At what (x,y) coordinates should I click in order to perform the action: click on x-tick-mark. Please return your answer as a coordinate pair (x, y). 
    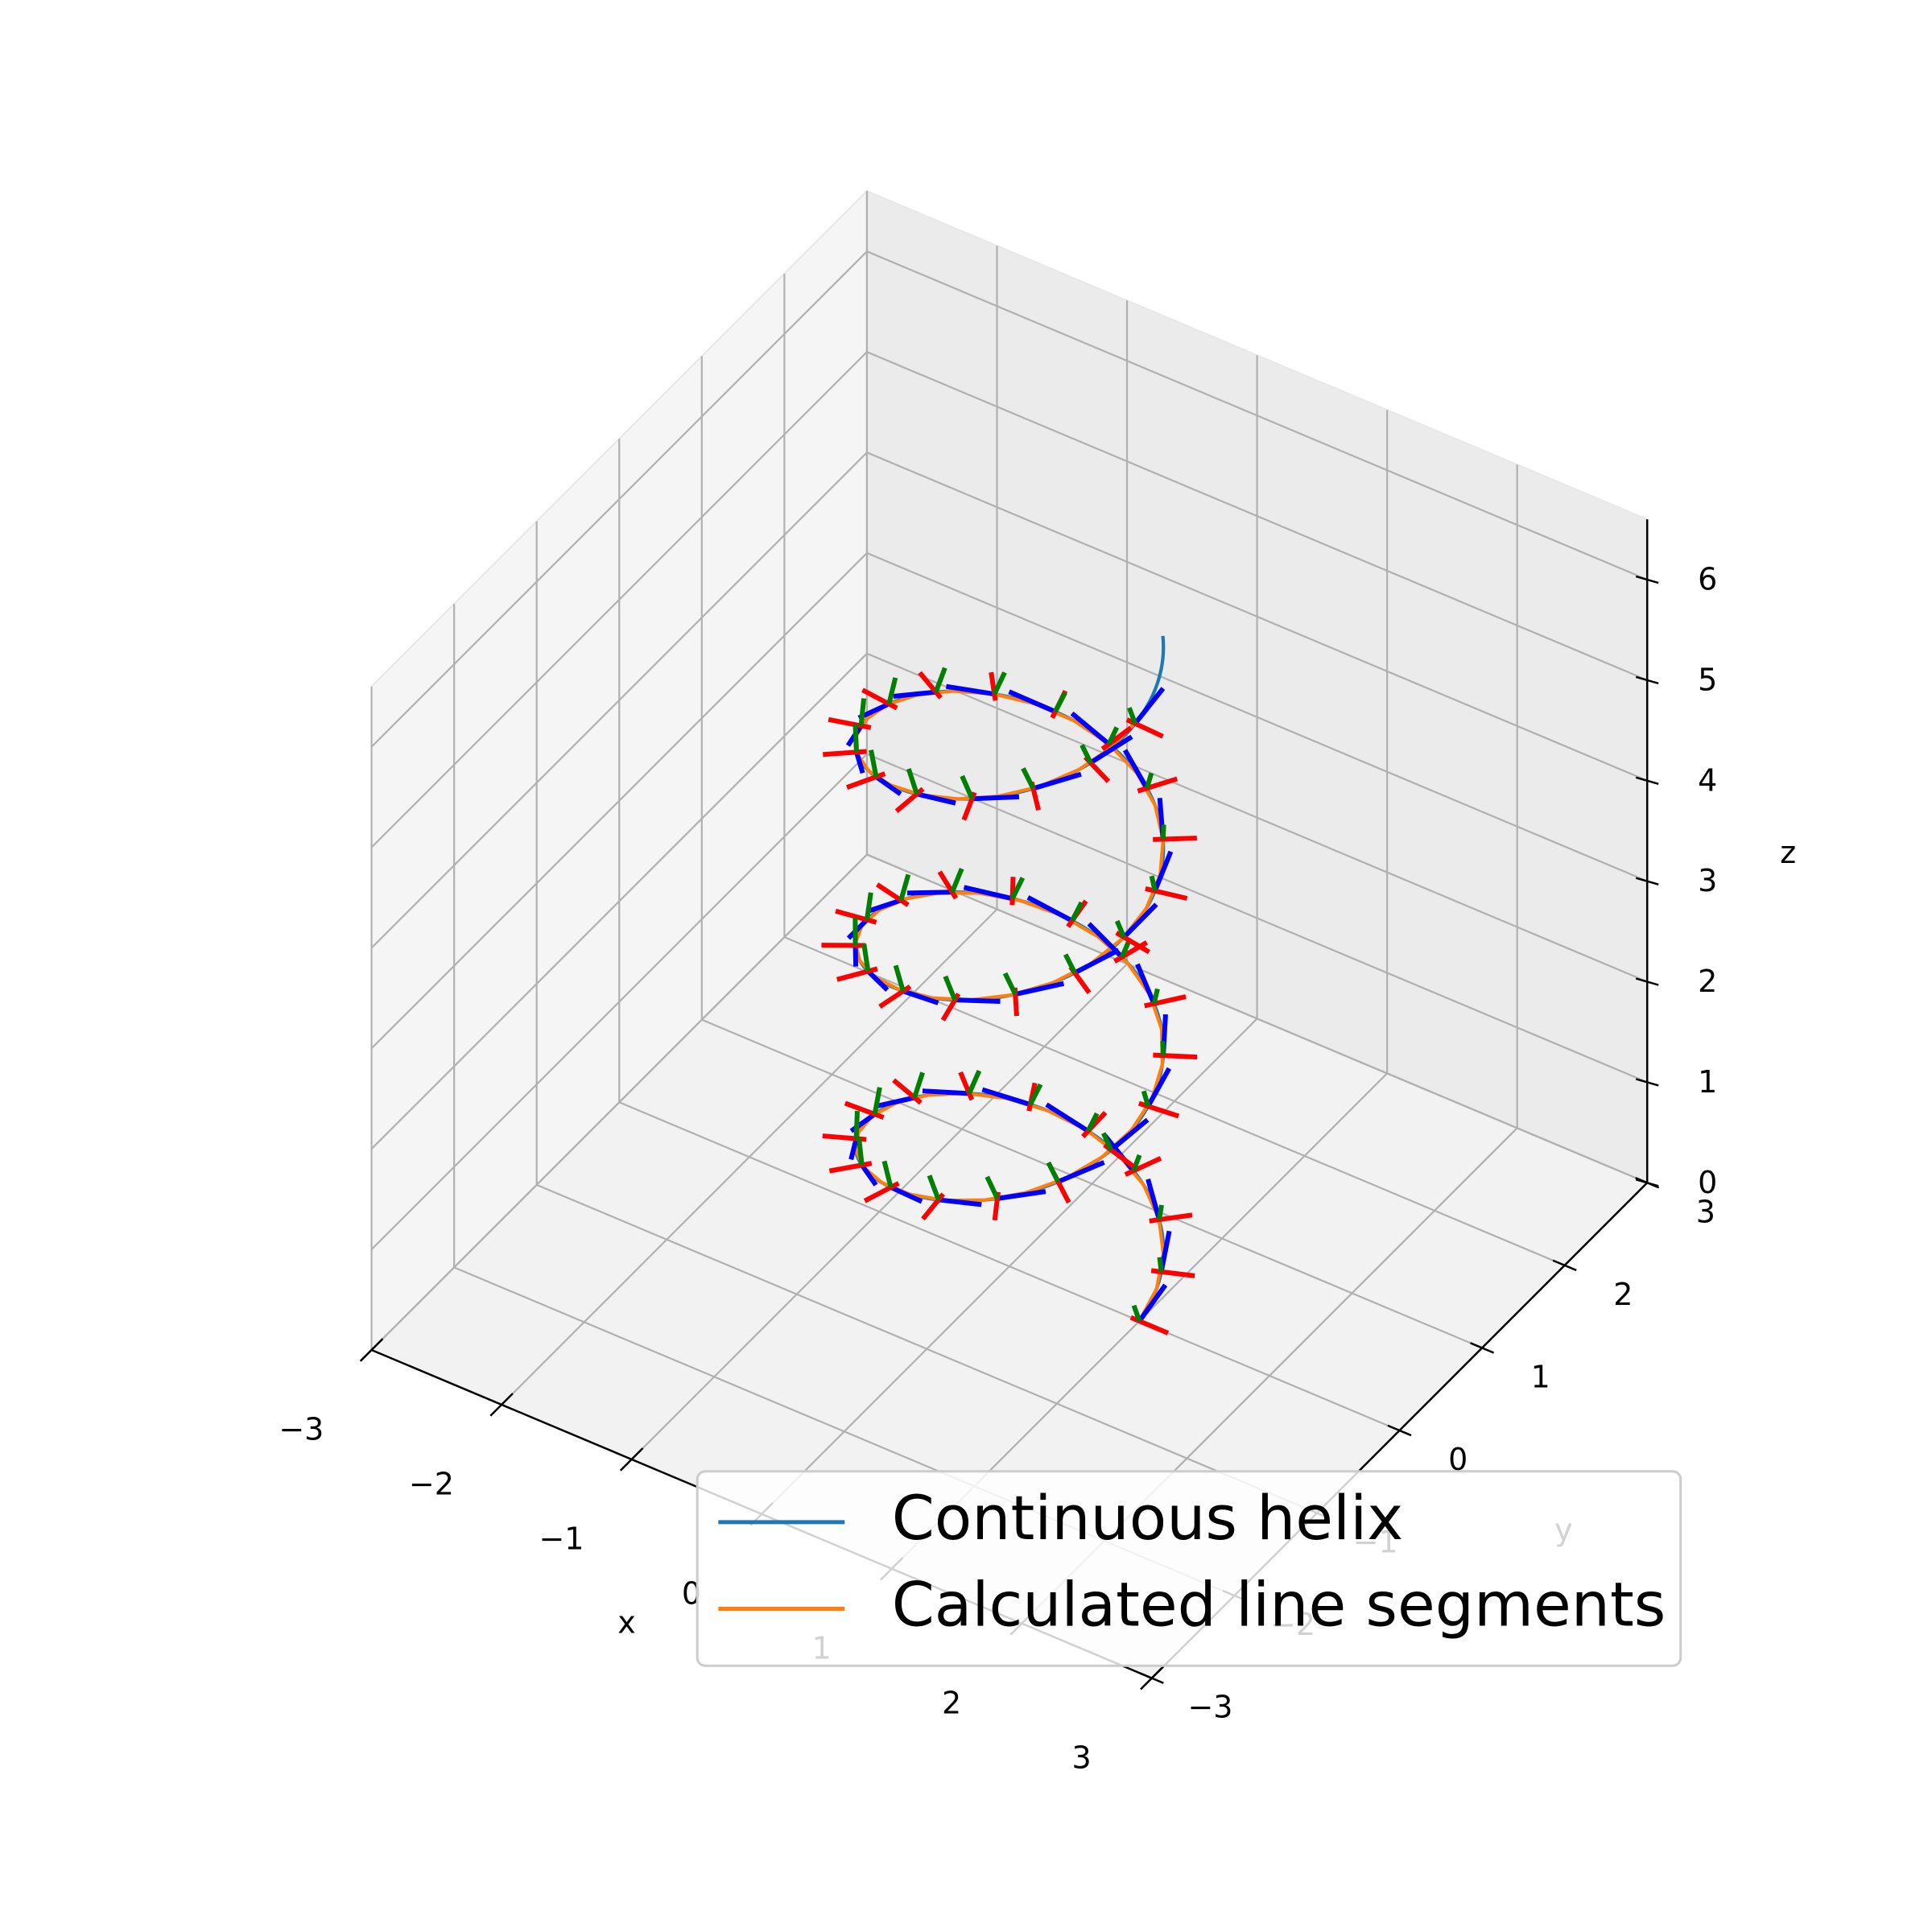
    Looking at the image, I should click on (631, 1459).